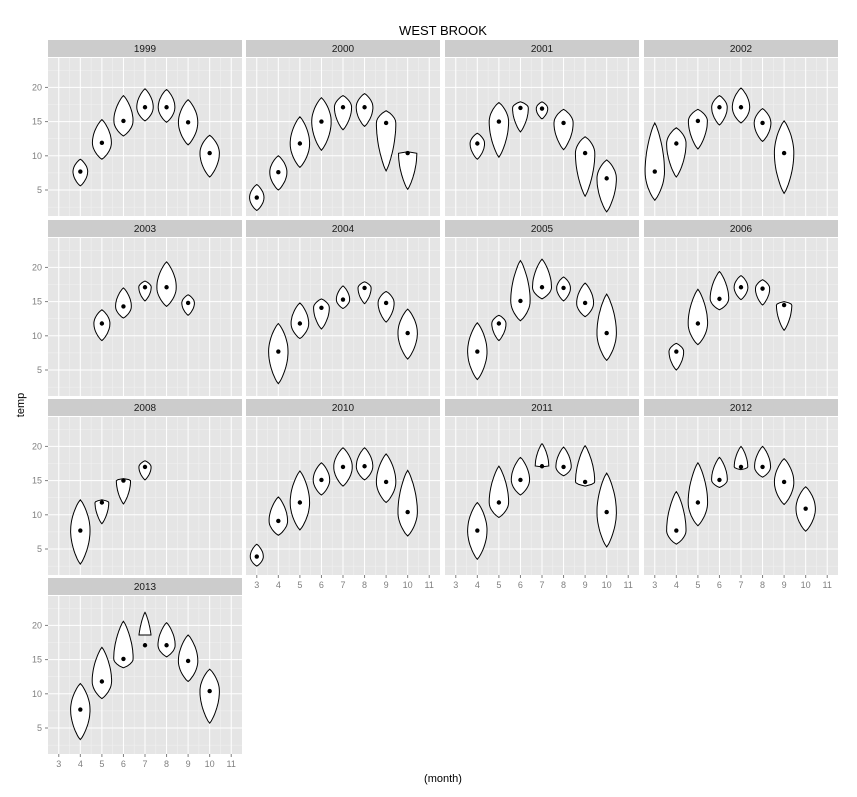  Describe the element at coordinates (741, 408) in the screenshot. I see `strip-label: 2012` at that location.